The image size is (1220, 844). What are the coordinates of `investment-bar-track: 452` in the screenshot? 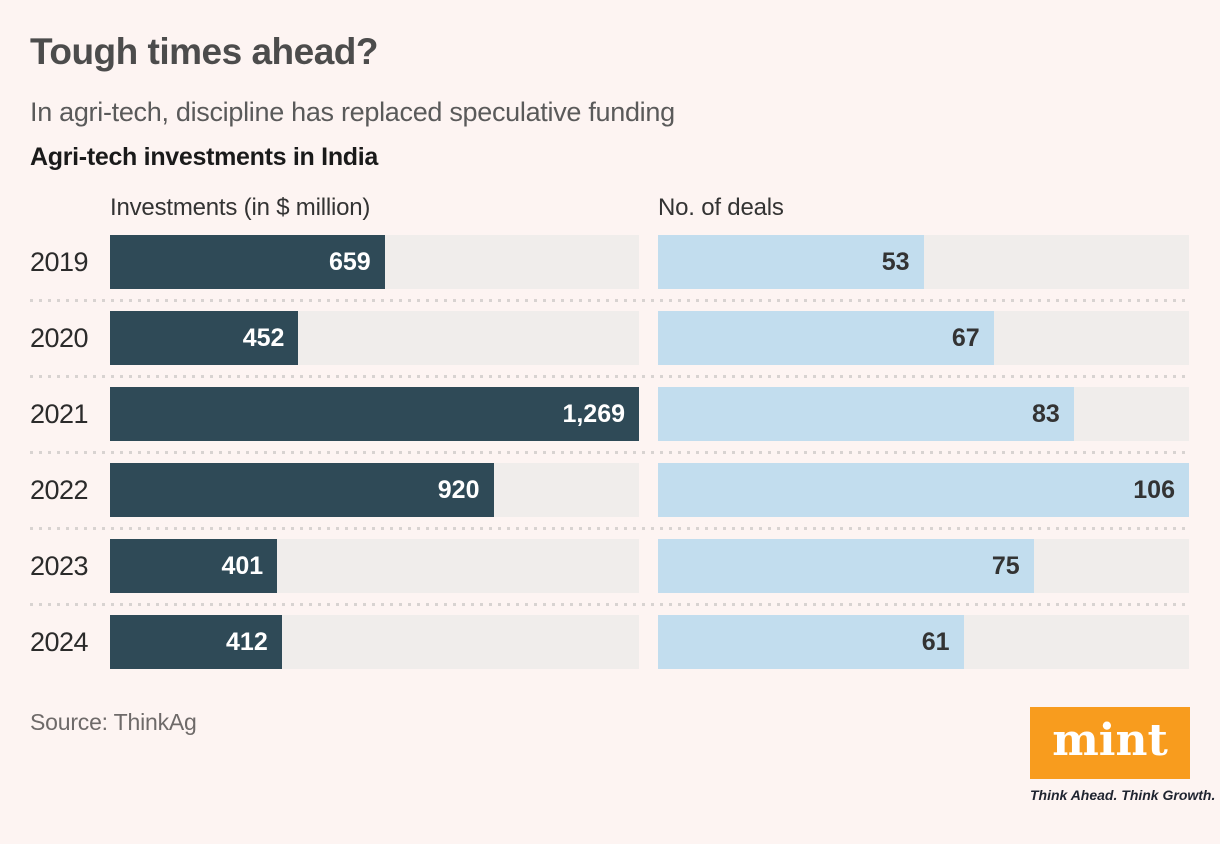 It's located at (374, 338).